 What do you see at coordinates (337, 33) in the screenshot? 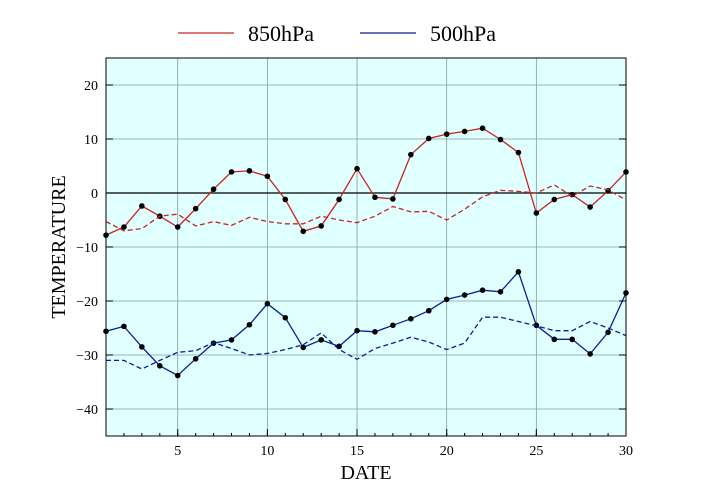
I see `legend: 850hPa 500hPa` at bounding box center [337, 33].